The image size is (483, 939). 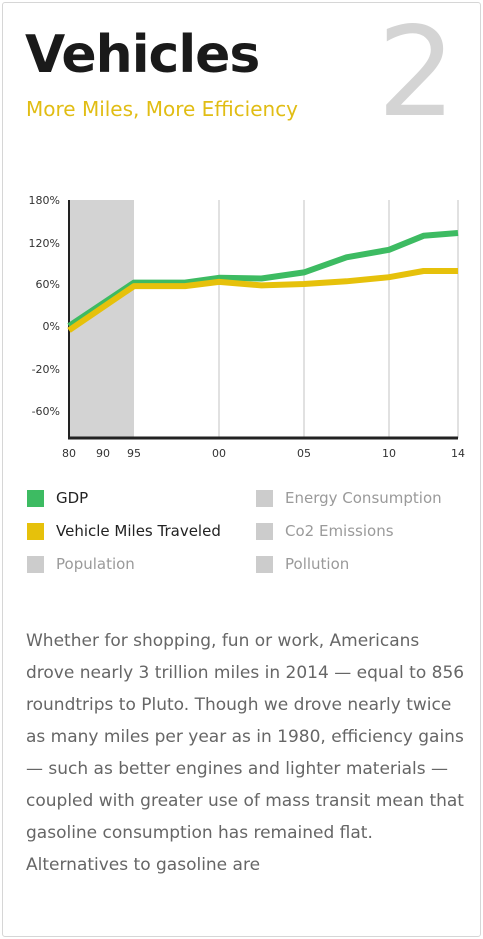 I want to click on legend-label-co2-emissions: Co2 Emissions, so click(x=339, y=531).